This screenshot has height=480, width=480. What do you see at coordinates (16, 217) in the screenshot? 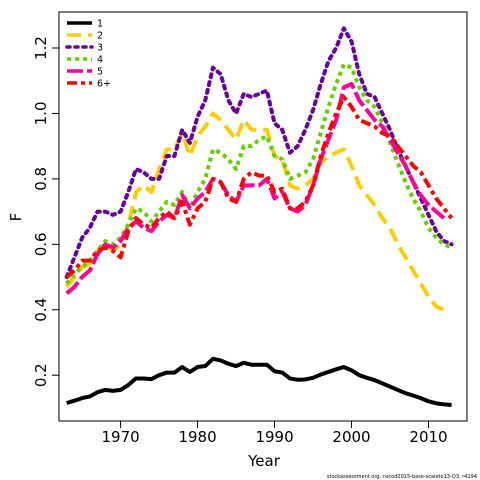
I see `y-axis-title: F` at bounding box center [16, 217].